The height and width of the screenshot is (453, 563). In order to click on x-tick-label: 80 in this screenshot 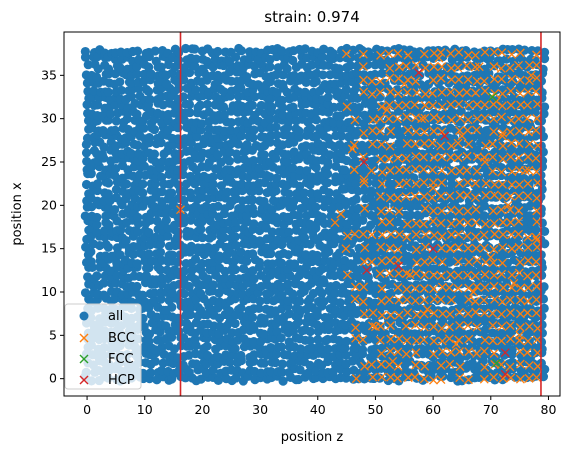, I will do `click(549, 409)`.